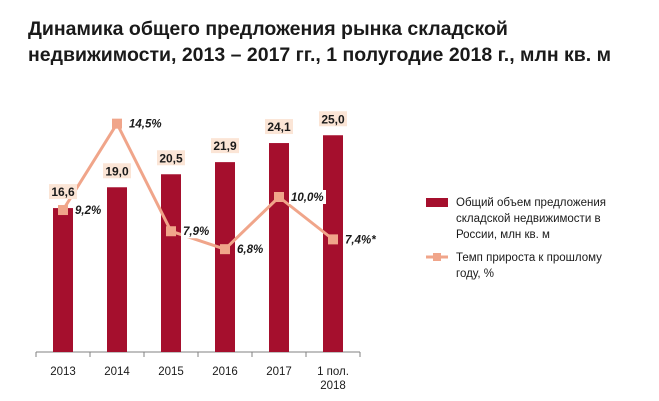 The image size is (659, 401). I want to click on legend-line-swatch, so click(437, 257).